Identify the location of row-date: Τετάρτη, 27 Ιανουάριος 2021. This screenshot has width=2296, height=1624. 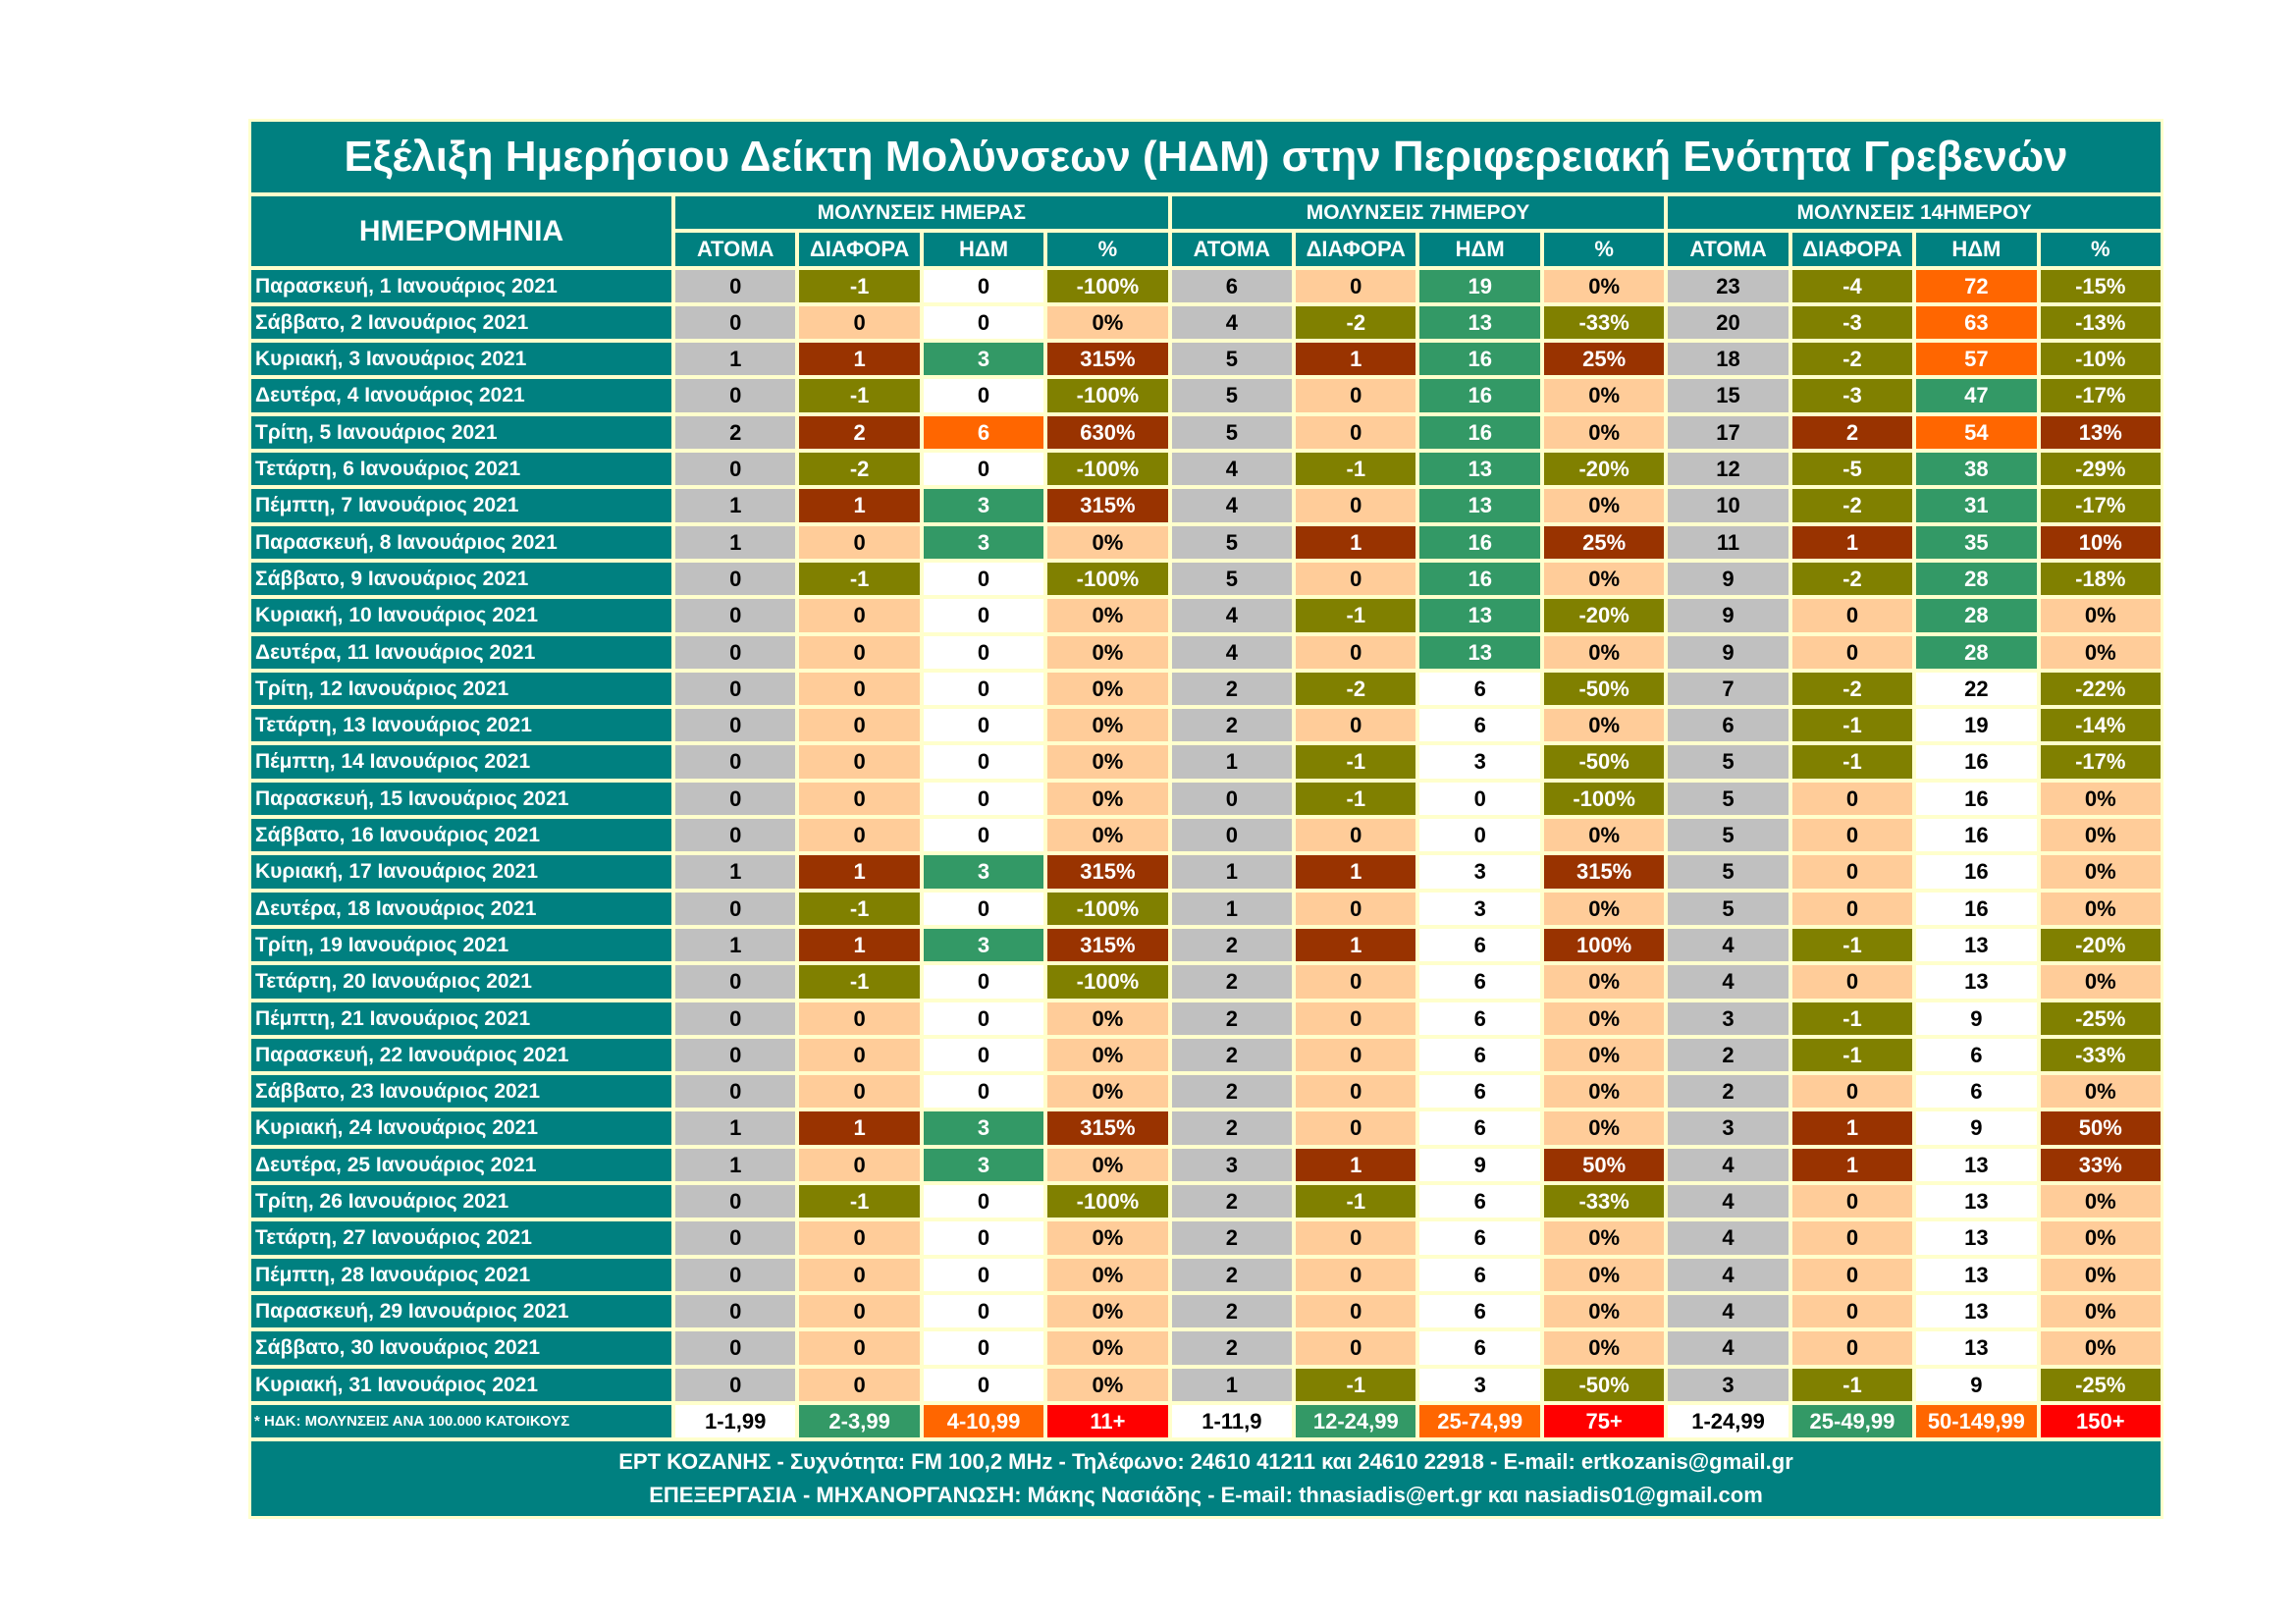
(461, 1238).